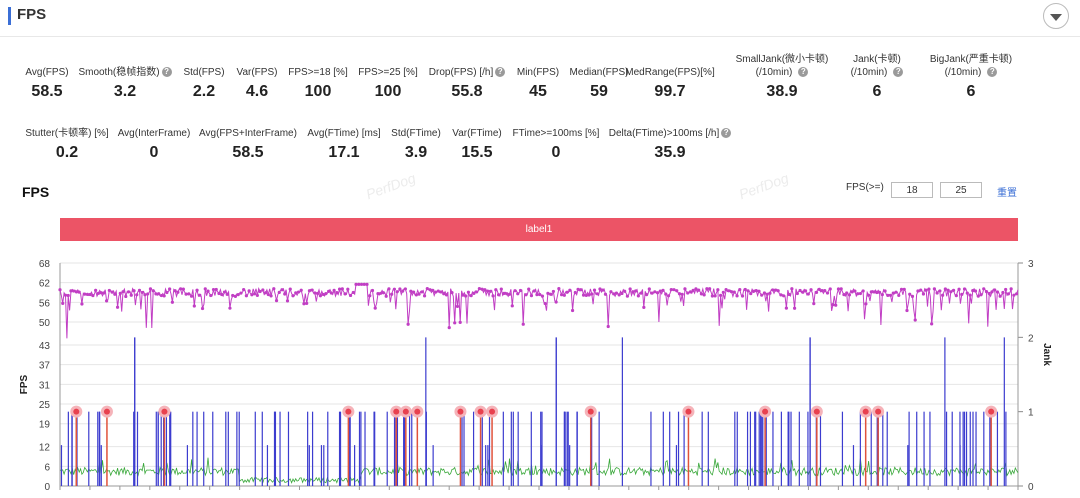 The image size is (1080, 498). I want to click on metric-value: 2.2, so click(204, 91).